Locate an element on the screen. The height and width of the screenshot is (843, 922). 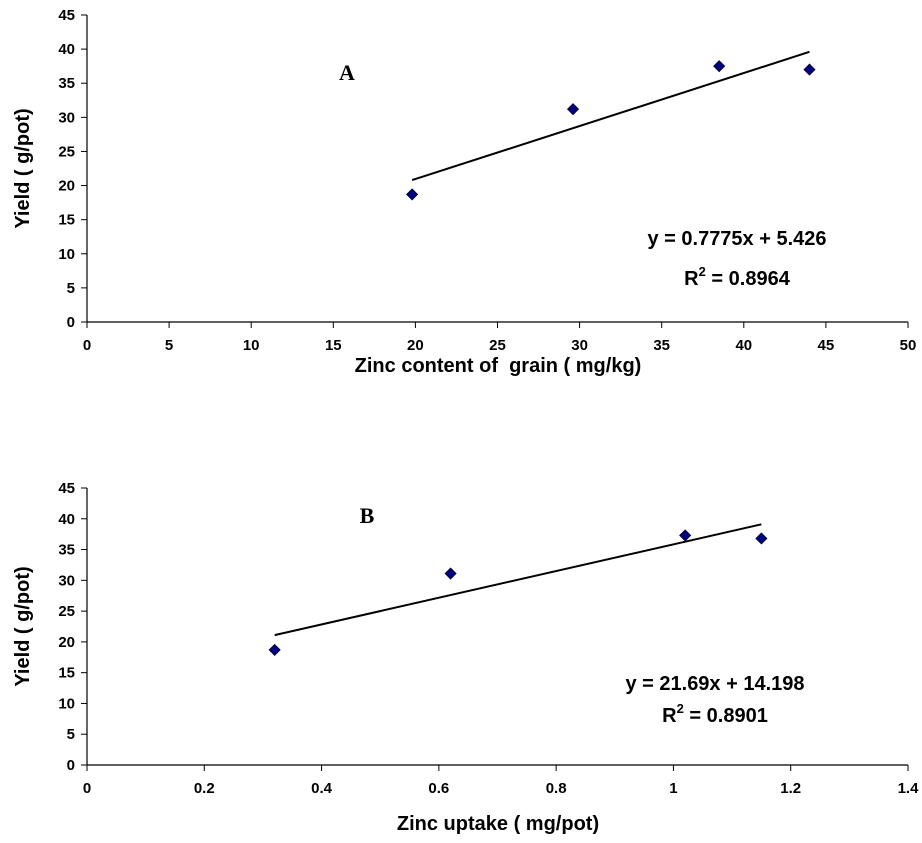
equation: y = 0.7775x + 5.426 is located at coordinates (736, 239).